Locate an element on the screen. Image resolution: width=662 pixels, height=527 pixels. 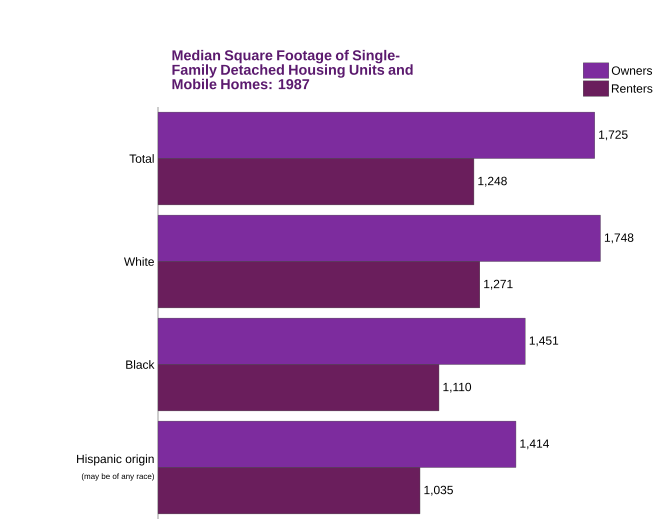
chart-title: Median Square Footage of Single-Family Detached Housing Units and Mobile Homes: 1987 is located at coordinates (292, 70).